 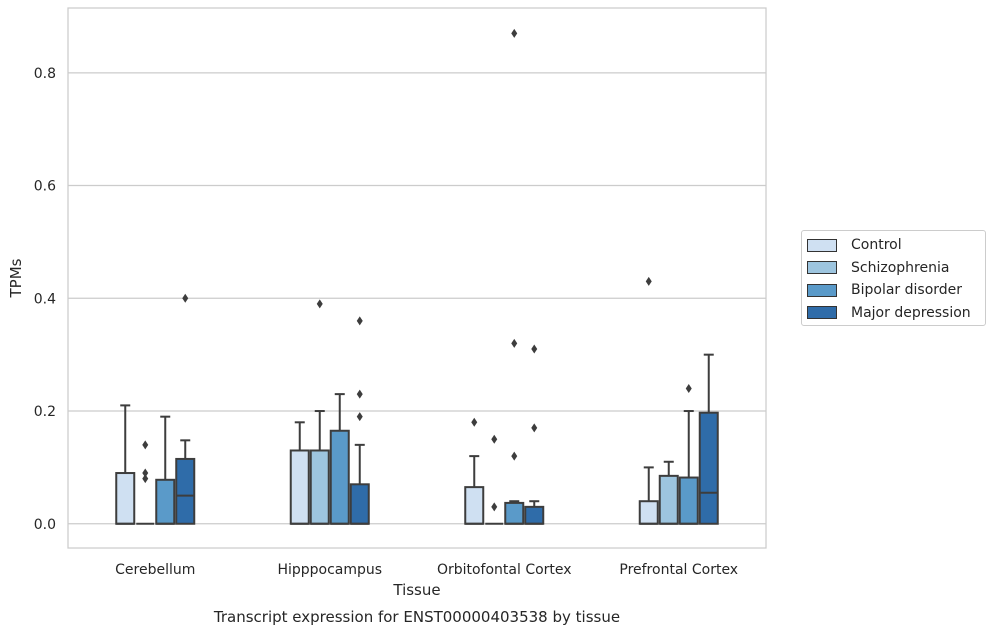 I want to click on y-tick-label: 0.6, so click(x=45, y=187).